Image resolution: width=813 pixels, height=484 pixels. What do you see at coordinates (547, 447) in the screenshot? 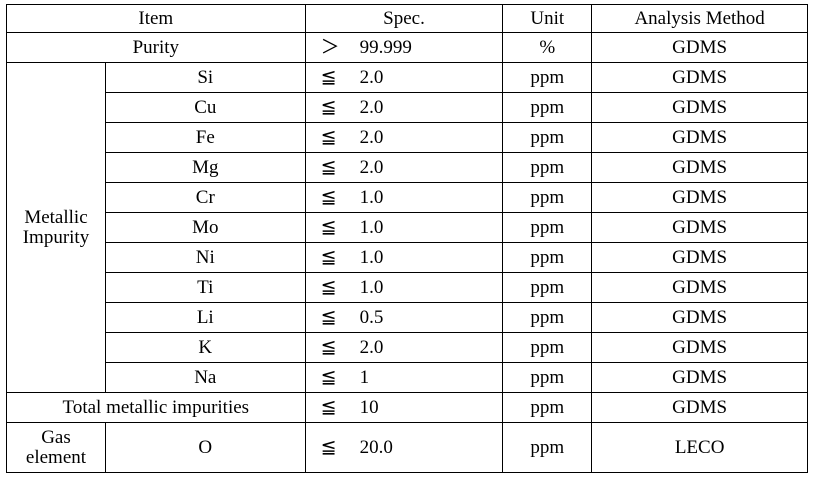
I see `gas-unit: ppm` at bounding box center [547, 447].